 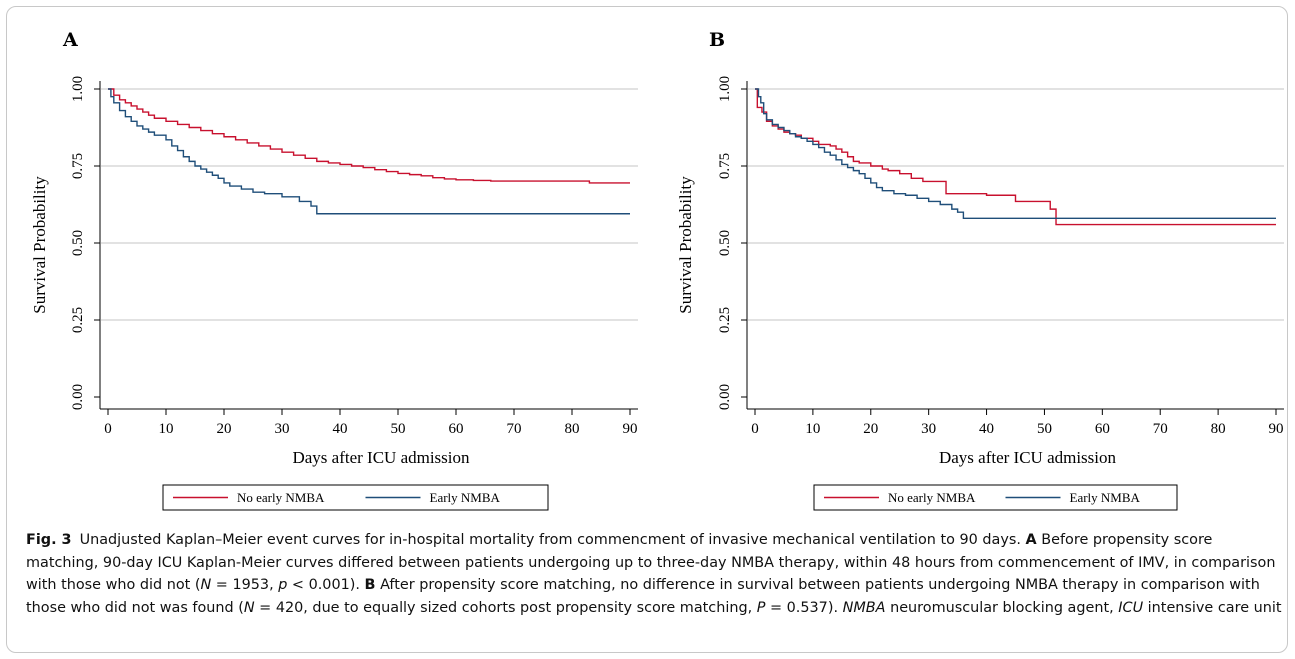 What do you see at coordinates (249, 607) in the screenshot?
I see `caption-n2: N` at bounding box center [249, 607].